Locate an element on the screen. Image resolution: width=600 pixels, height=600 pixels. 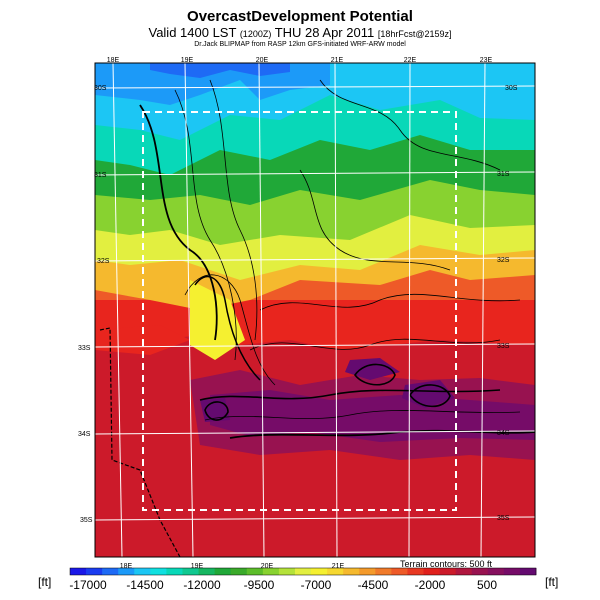
lat-label-right: 33S is located at coordinates (503, 346).